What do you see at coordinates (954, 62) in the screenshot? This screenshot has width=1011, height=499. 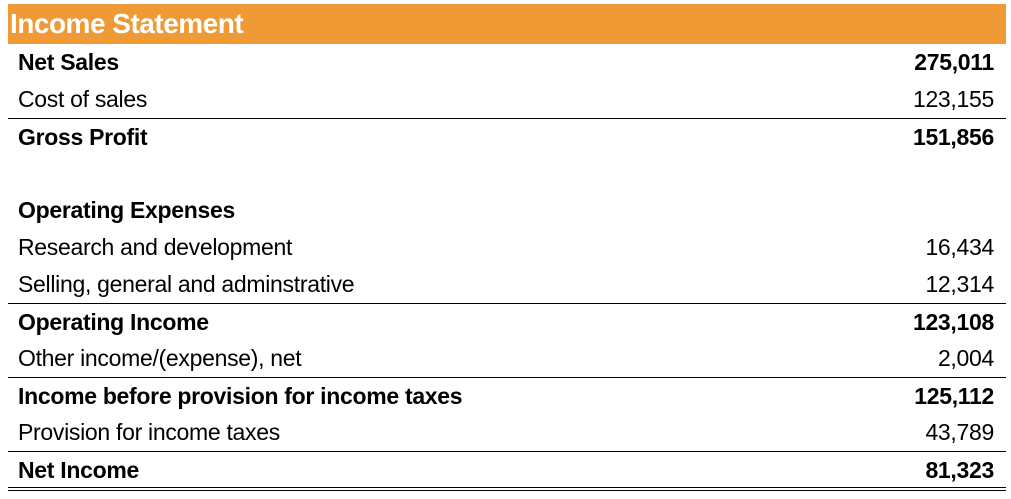 I see `row-value: 275,011` at bounding box center [954, 62].